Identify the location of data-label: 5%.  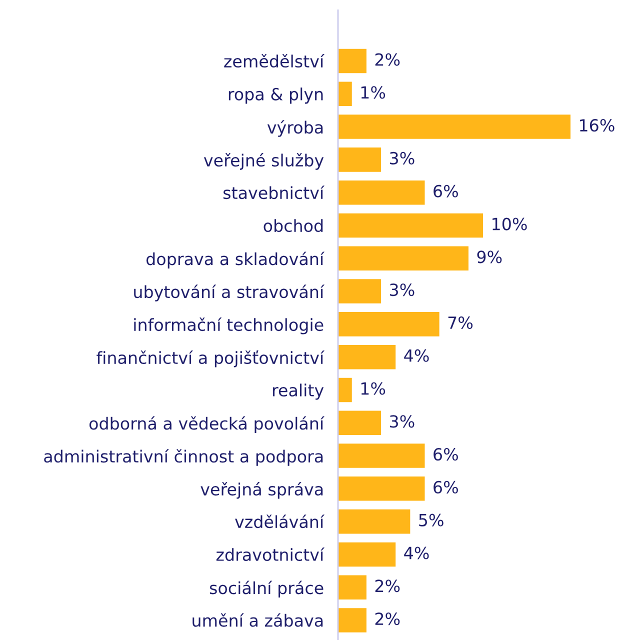
(431, 520).